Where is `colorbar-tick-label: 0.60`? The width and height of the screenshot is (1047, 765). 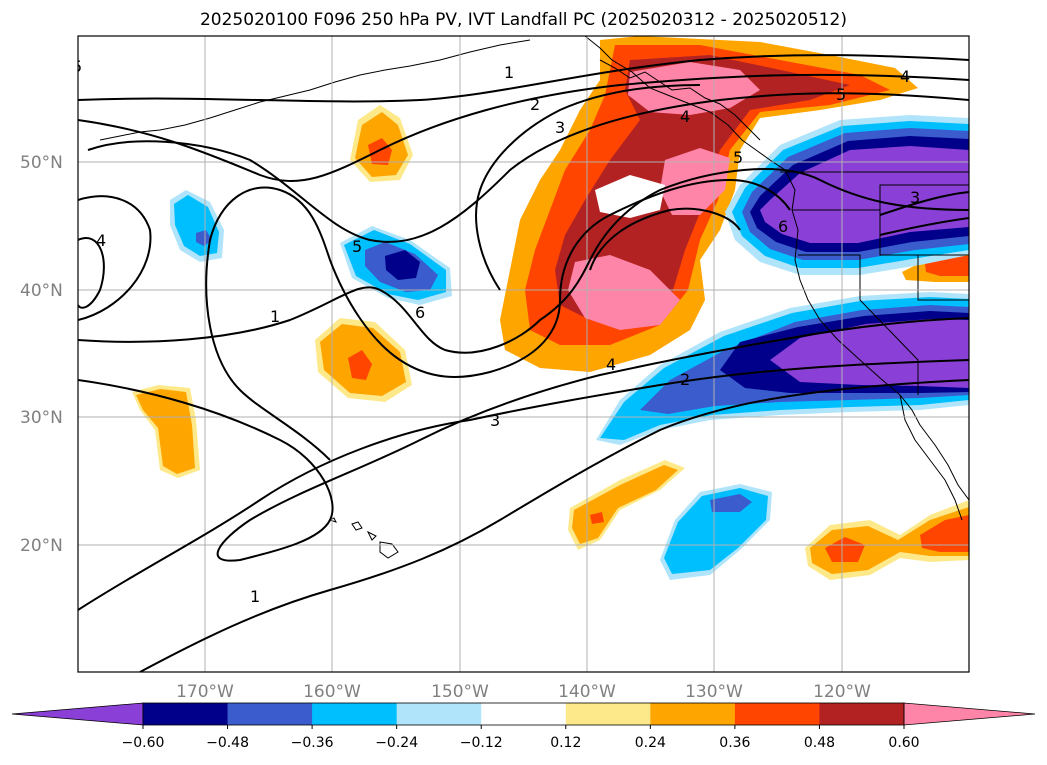
colorbar-tick-label: 0.60 is located at coordinates (903, 743).